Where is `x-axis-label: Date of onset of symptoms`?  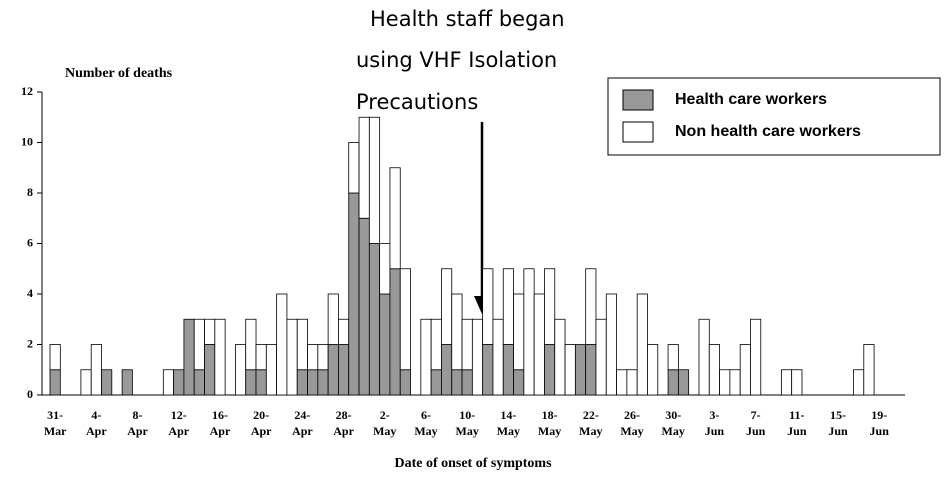 x-axis-label: Date of onset of symptoms is located at coordinates (473, 463).